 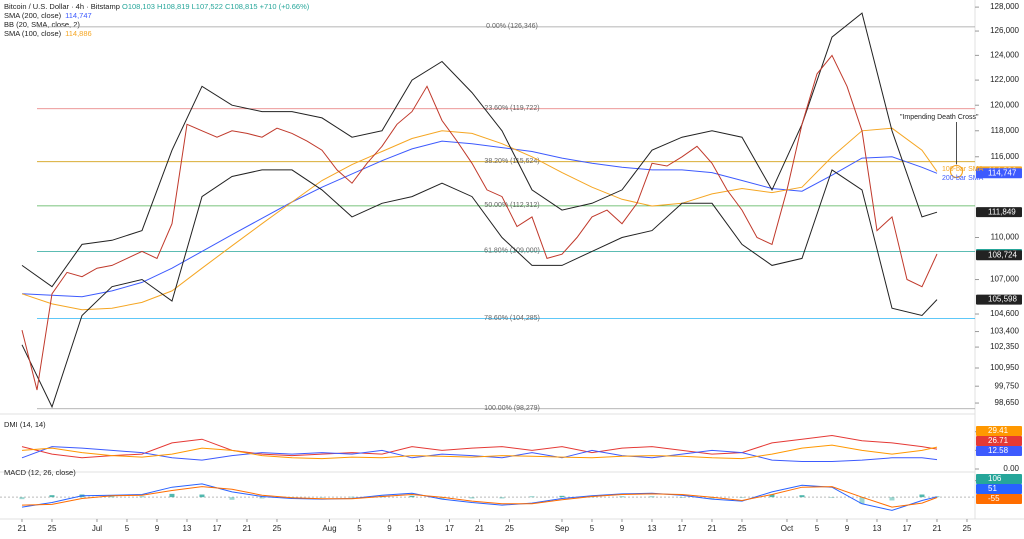 I want to click on fib-label: 50.00% (112,312), so click(x=511, y=205).